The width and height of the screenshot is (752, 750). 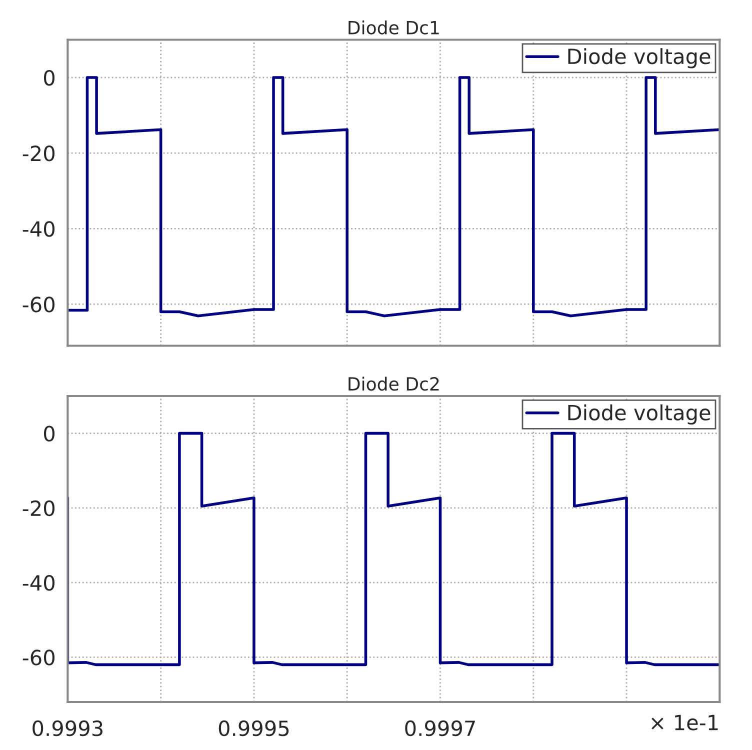 What do you see at coordinates (393, 27) in the screenshot?
I see `chart-title: Diode Dc1` at bounding box center [393, 27].